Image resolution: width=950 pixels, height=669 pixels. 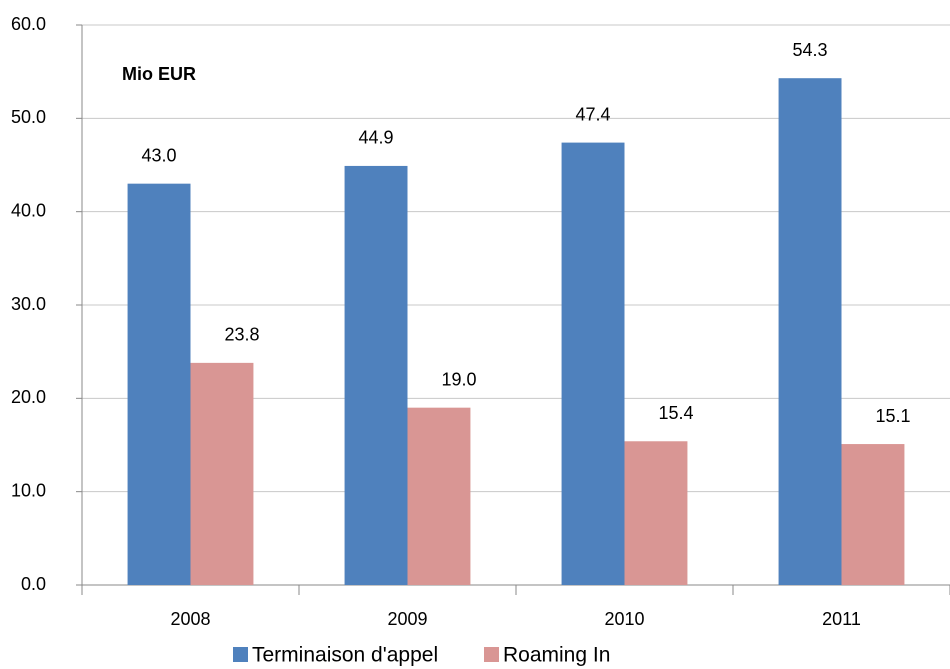 I want to click on value-label: 15.4, so click(x=675, y=413).